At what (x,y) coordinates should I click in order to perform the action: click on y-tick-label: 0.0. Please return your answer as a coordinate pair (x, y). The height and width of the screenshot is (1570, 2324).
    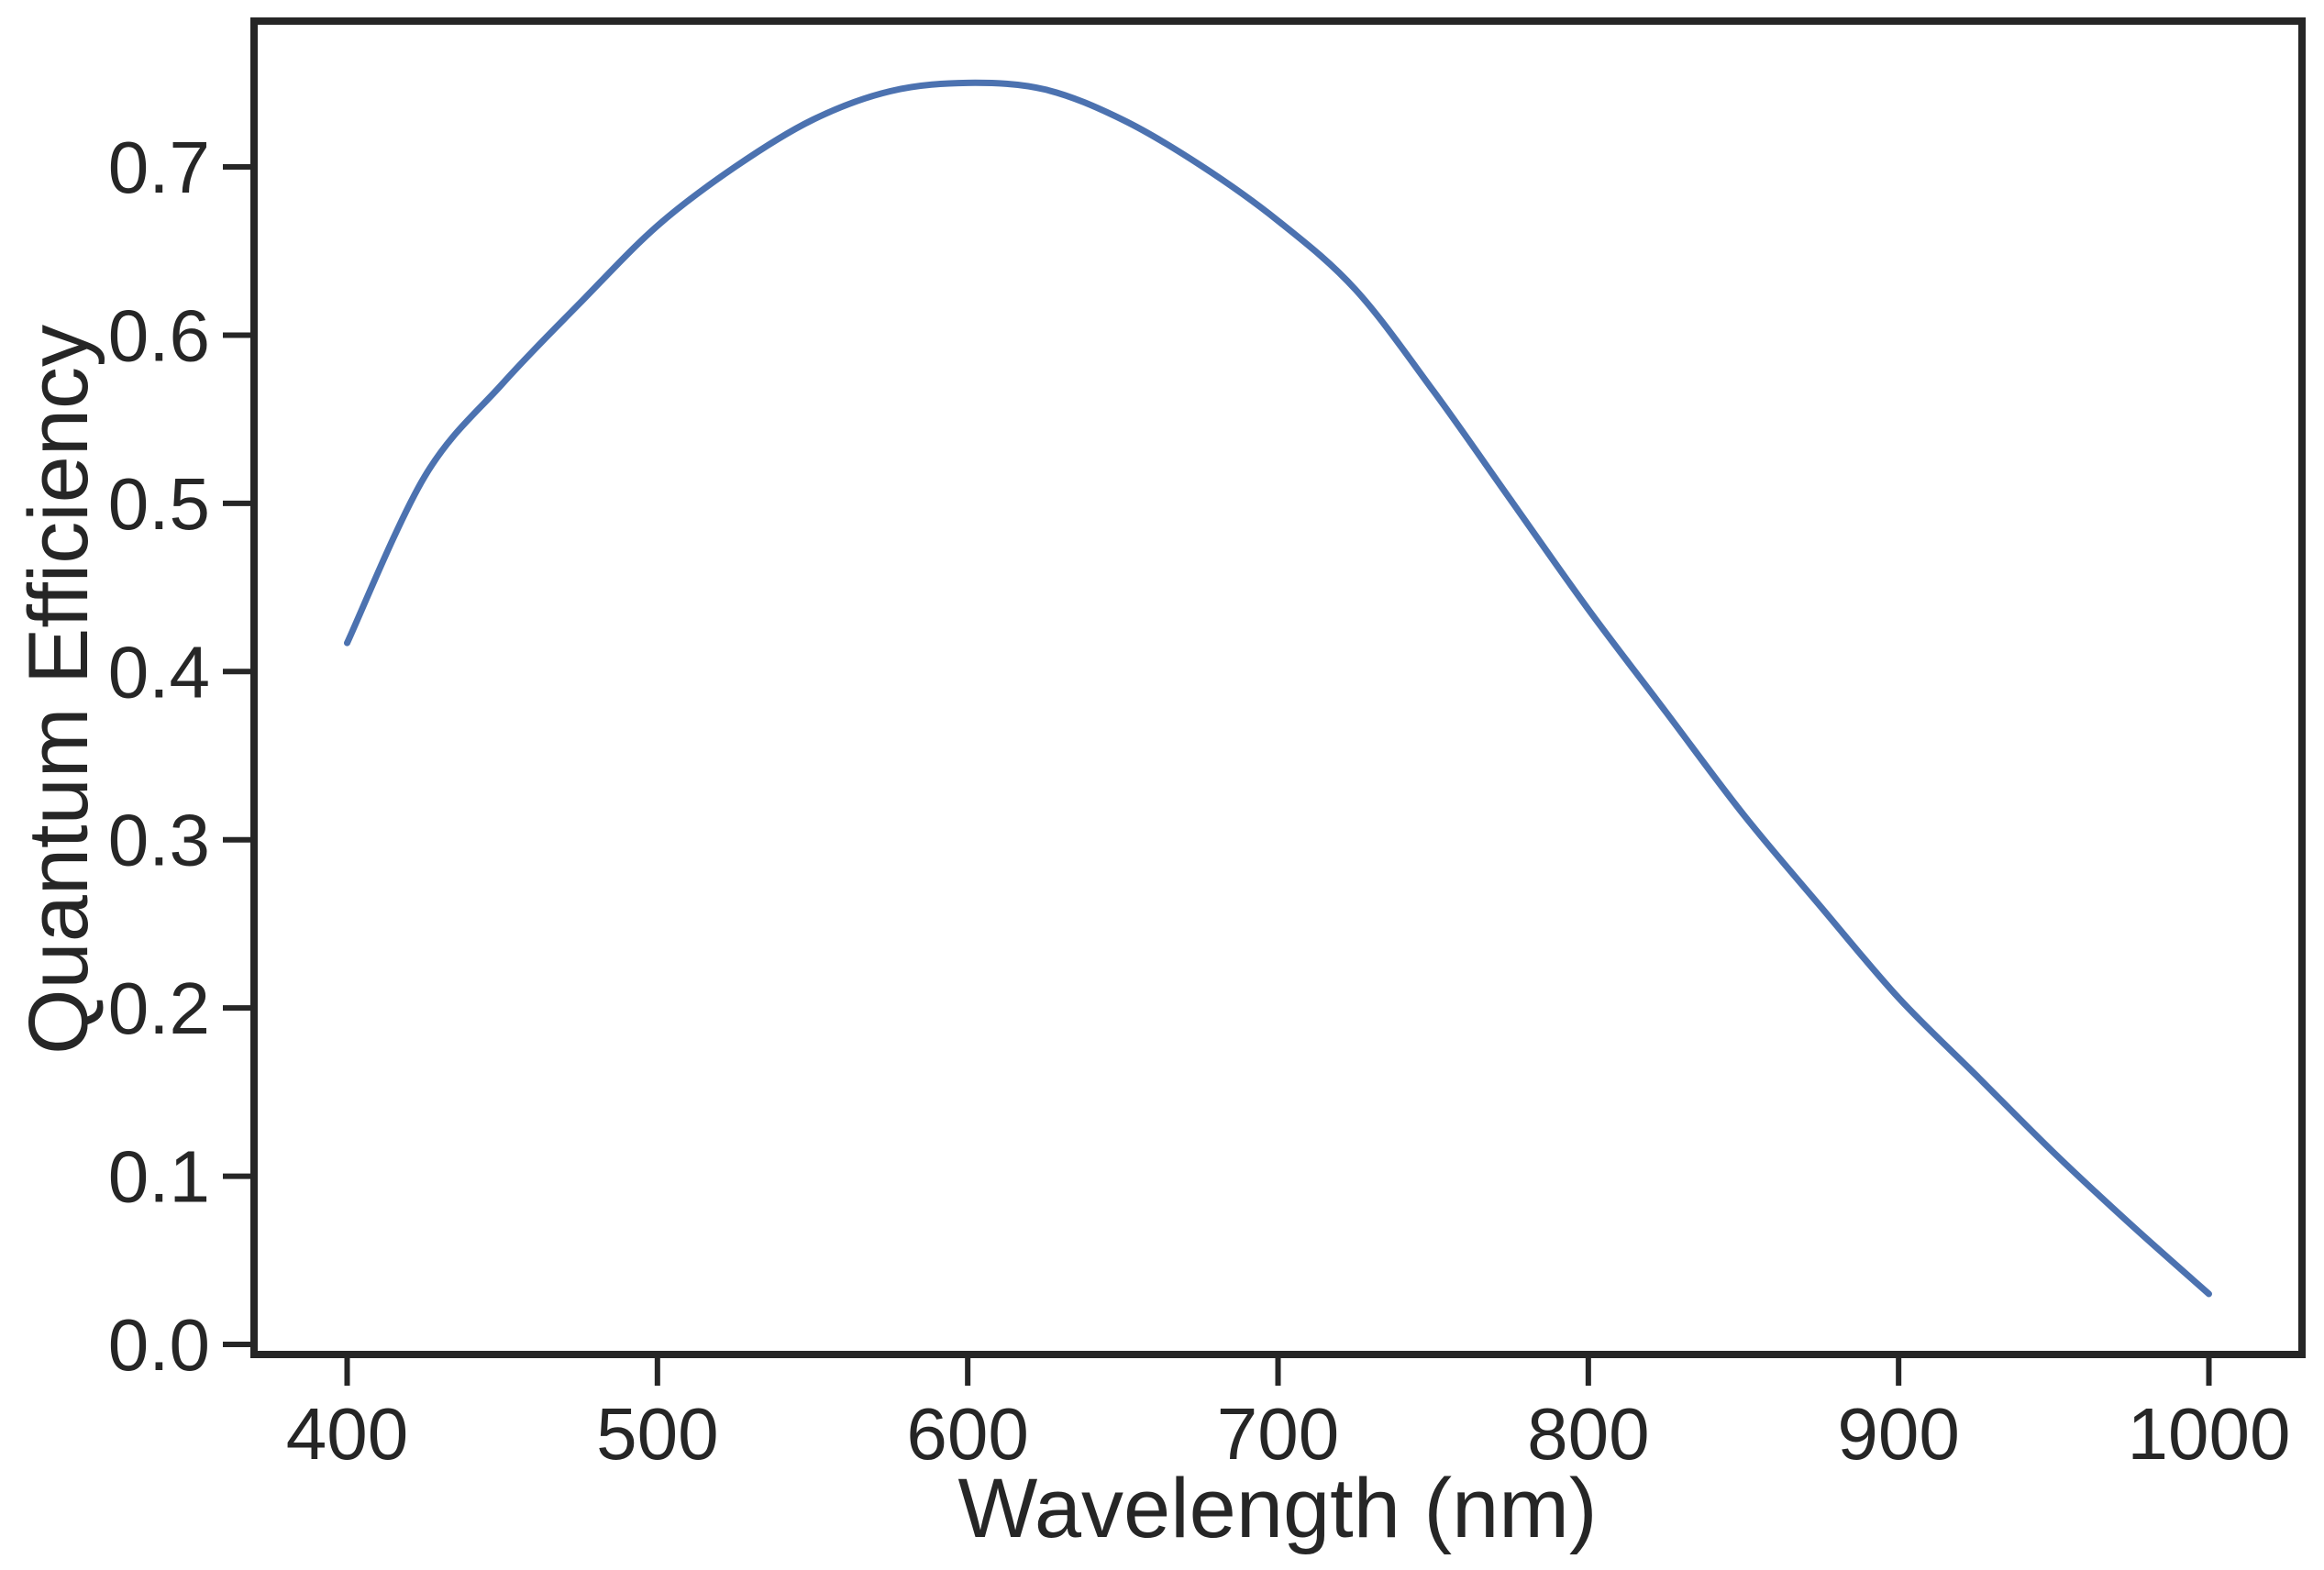
    Looking at the image, I should click on (159, 1345).